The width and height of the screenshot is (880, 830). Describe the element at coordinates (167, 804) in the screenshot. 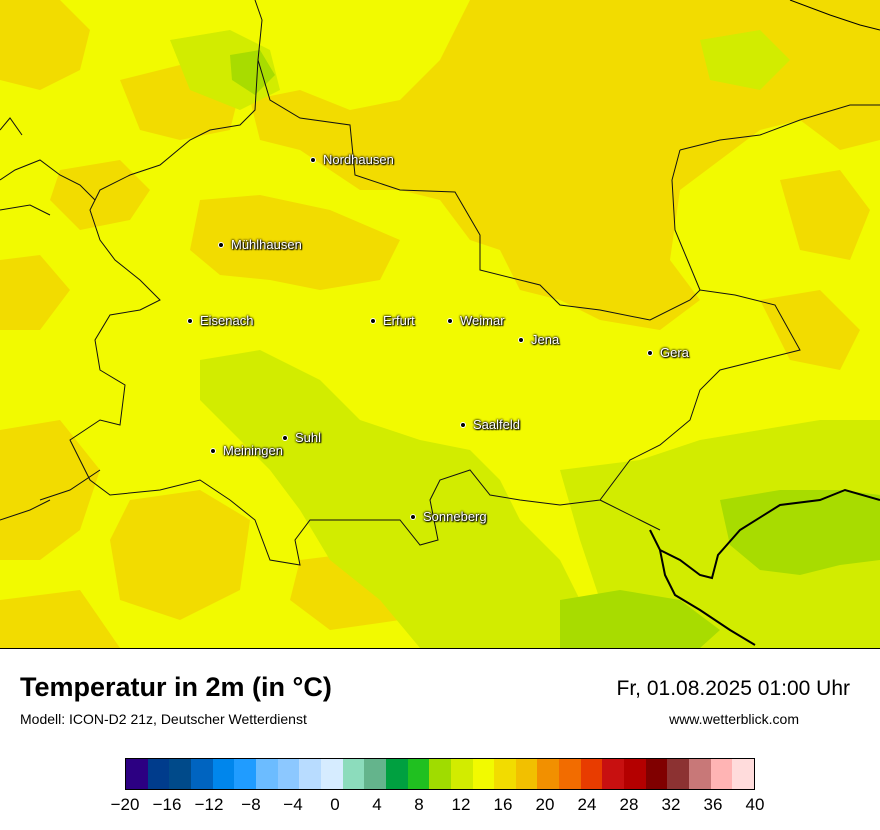

I see `legend-tick-label: −16` at that location.